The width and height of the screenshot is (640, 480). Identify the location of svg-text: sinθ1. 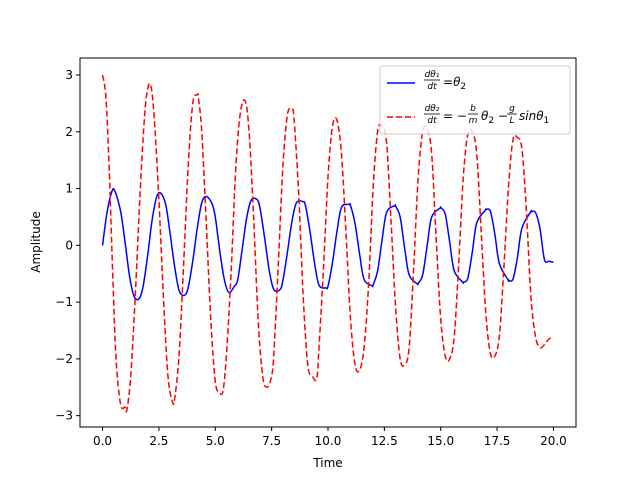
(534, 117).